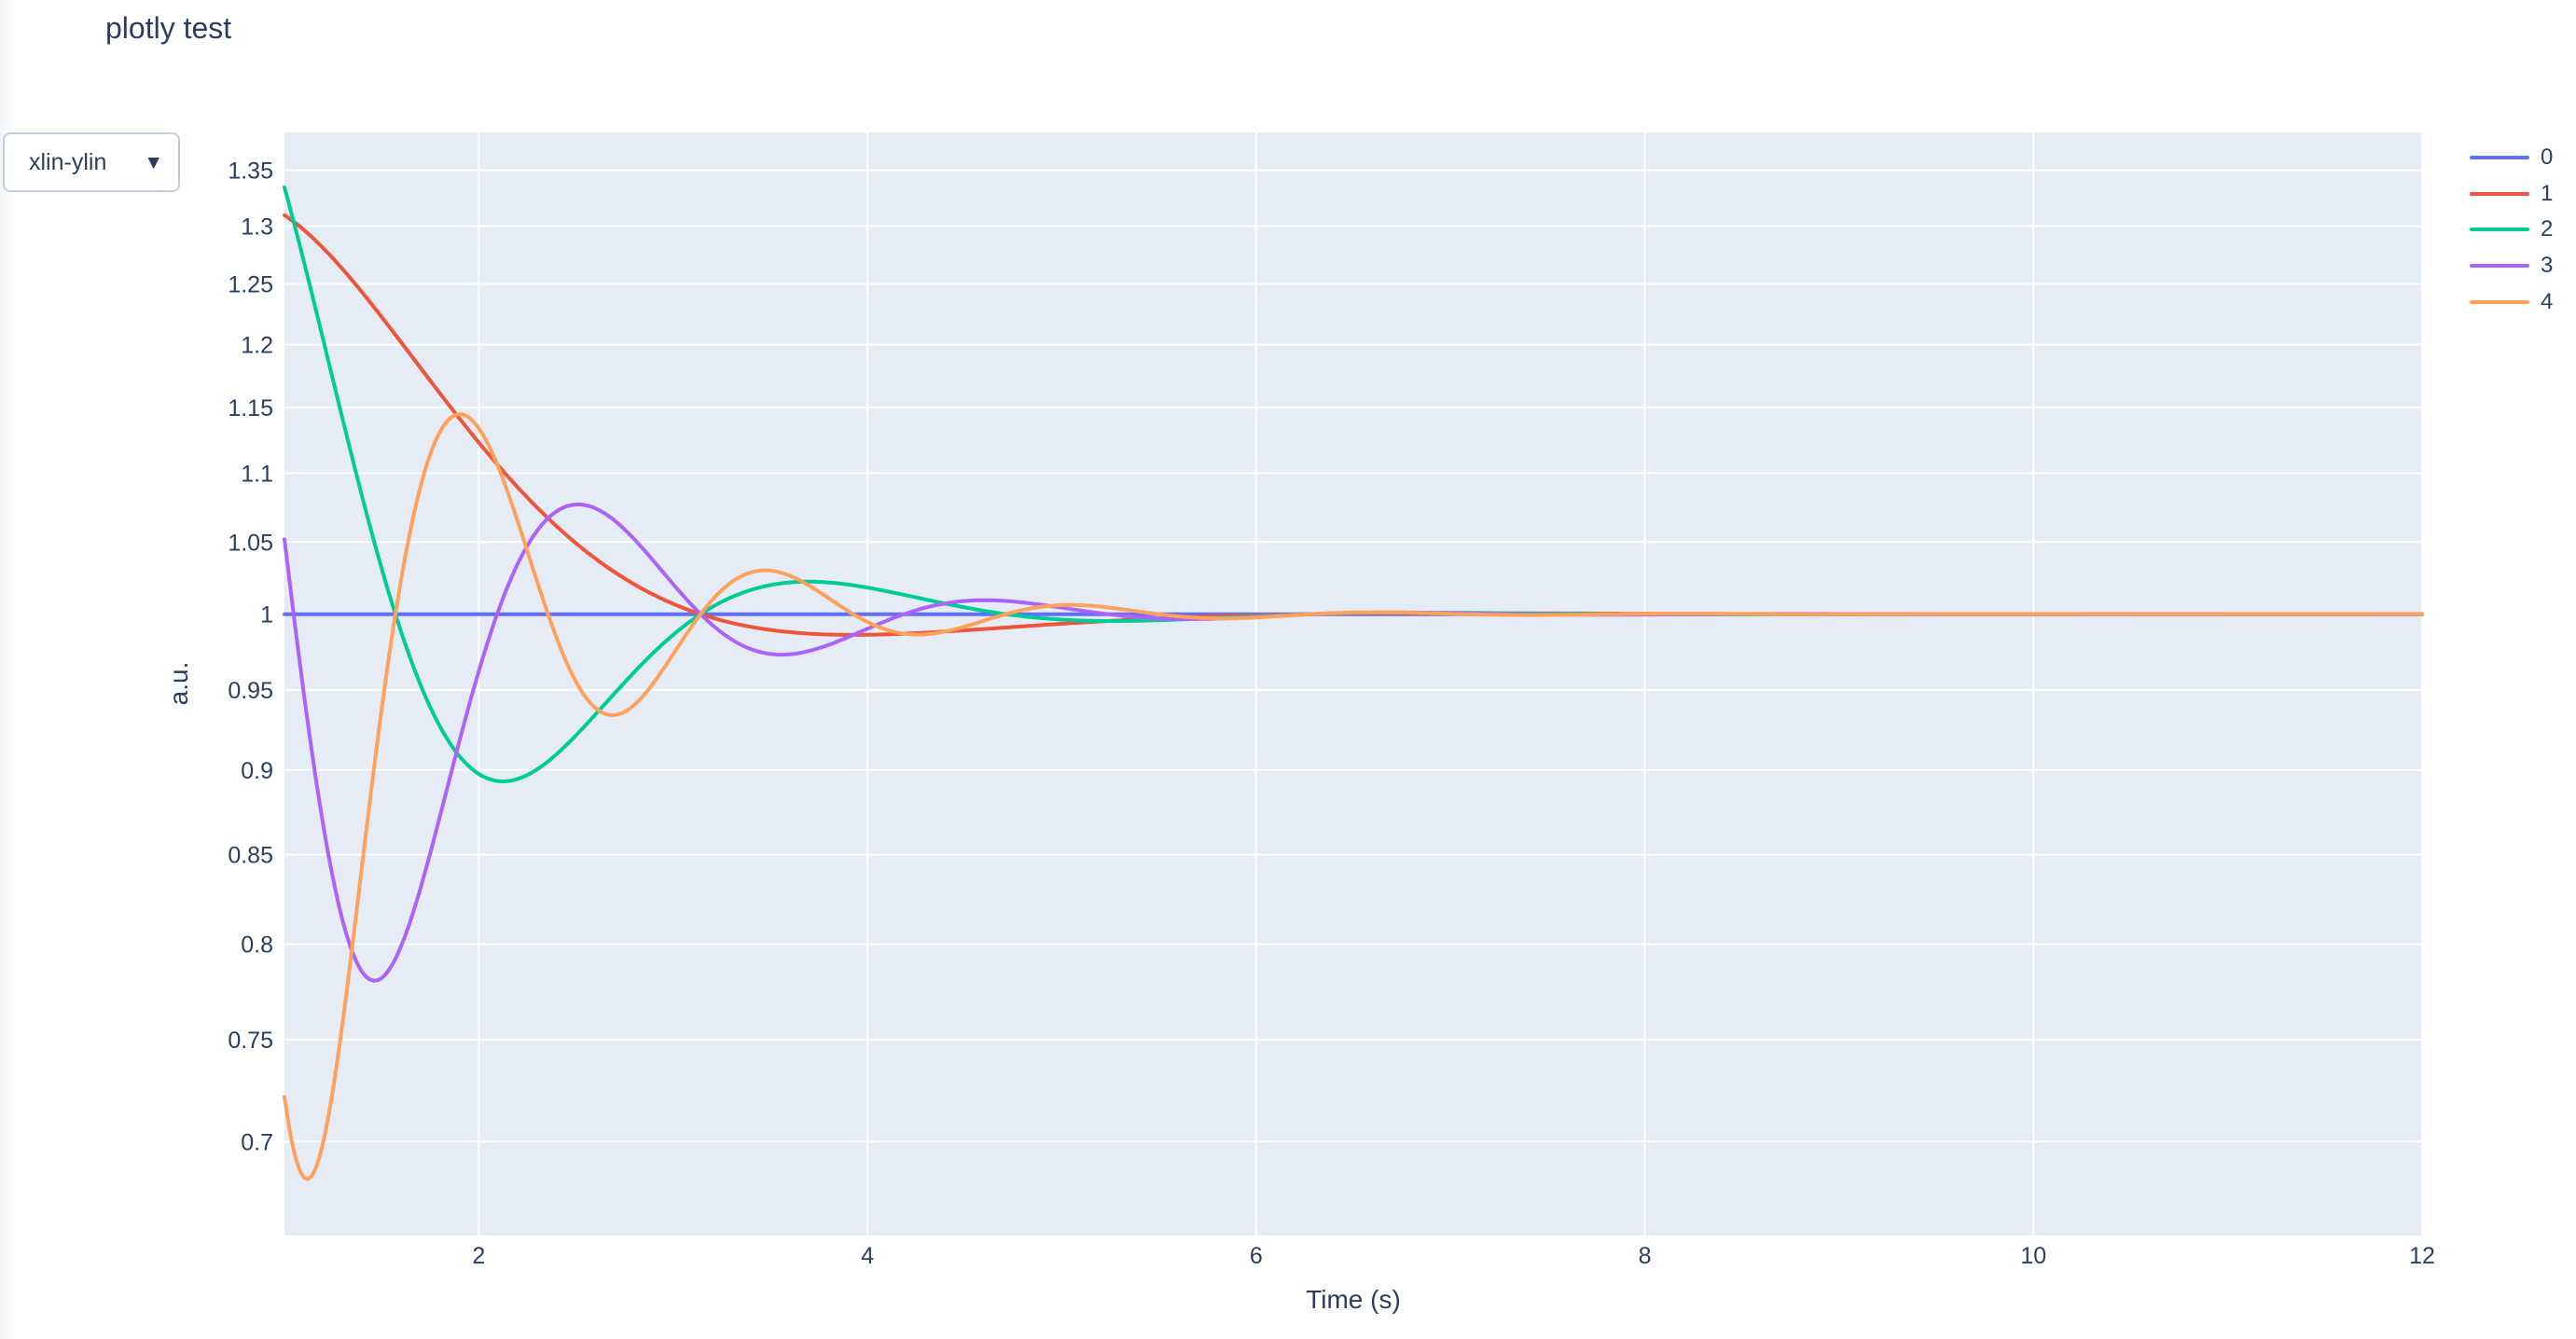  What do you see at coordinates (257, 227) in the screenshot?
I see `y-tick-label: 1.3` at bounding box center [257, 227].